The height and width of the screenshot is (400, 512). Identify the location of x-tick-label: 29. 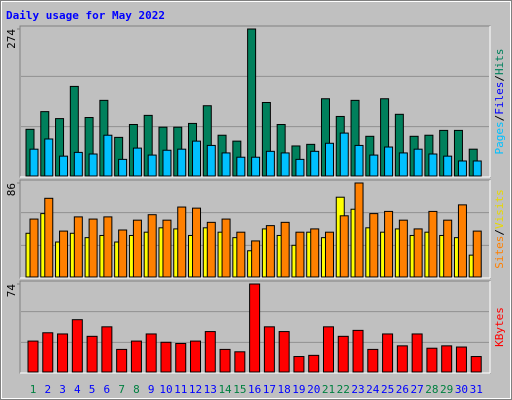
(446, 389).